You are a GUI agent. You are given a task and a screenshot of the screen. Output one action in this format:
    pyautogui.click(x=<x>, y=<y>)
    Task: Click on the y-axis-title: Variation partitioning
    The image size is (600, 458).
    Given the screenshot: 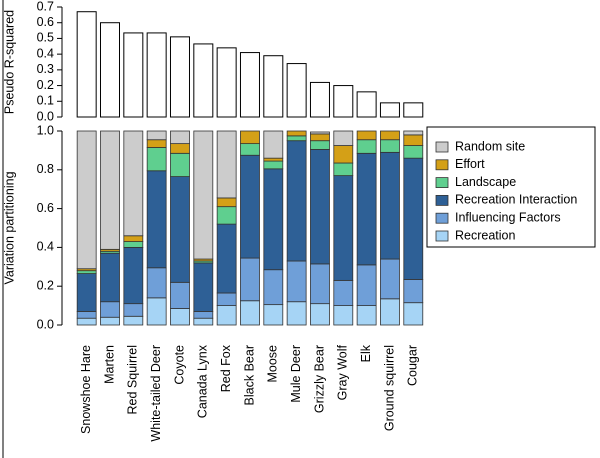 What is the action you would take?
    pyautogui.click(x=9, y=227)
    